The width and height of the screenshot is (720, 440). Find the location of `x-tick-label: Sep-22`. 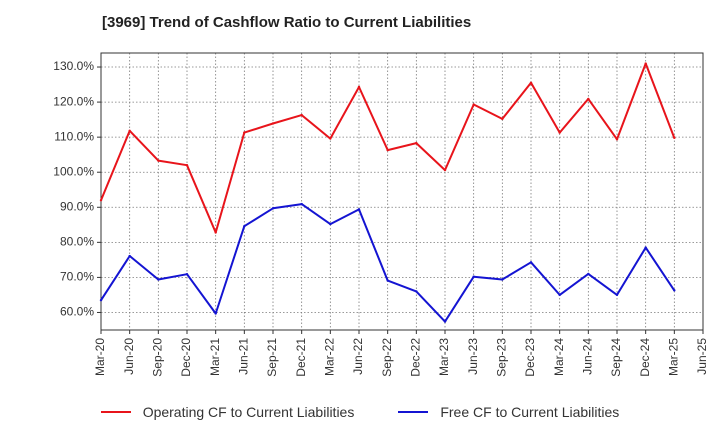

x-tick-label: Sep-22 is located at coordinates (387, 357).